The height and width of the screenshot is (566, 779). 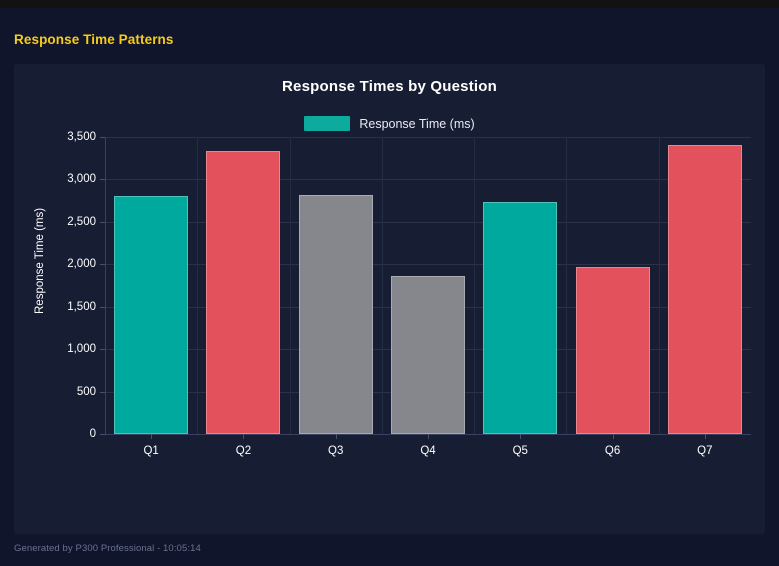 I want to click on y-tick-label: 2,500, so click(x=81, y=221).